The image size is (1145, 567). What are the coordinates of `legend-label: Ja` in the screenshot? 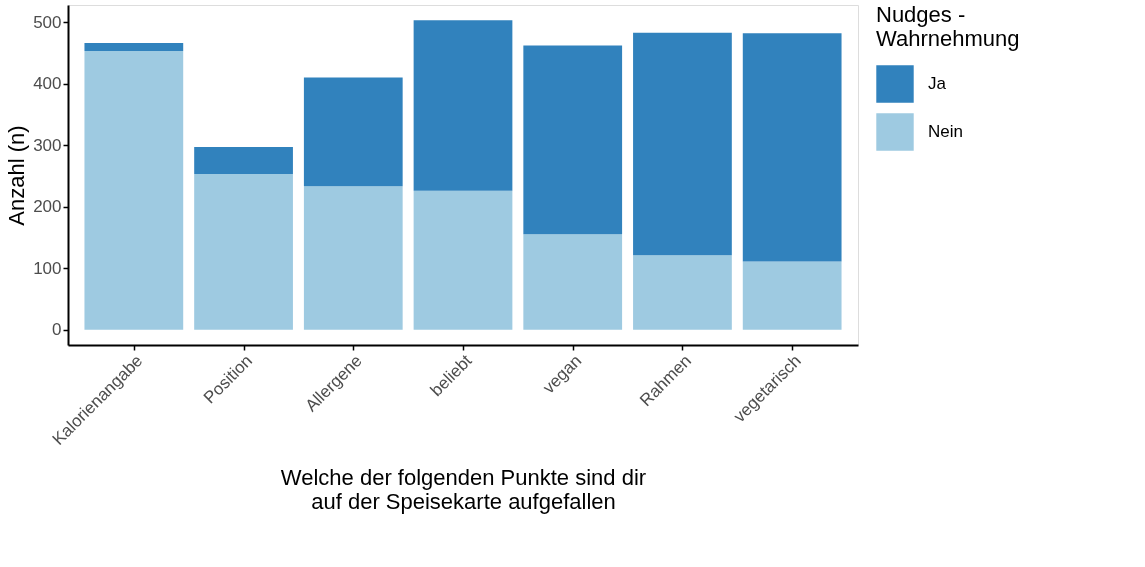 It's located at (937, 83).